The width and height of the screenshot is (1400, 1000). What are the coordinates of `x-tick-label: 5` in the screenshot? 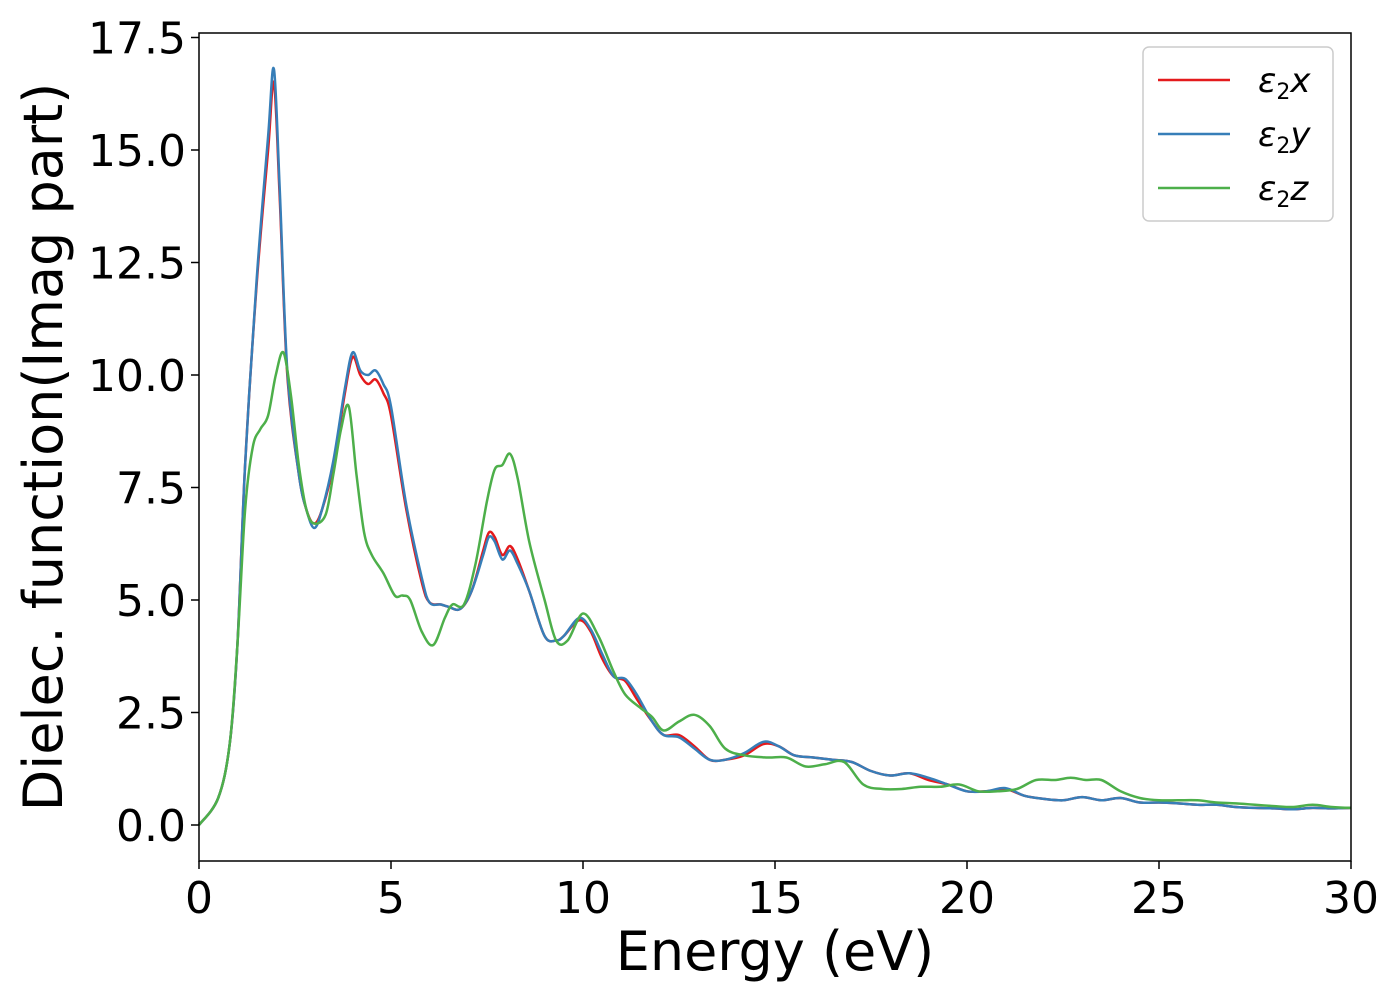 It's located at (391, 898).